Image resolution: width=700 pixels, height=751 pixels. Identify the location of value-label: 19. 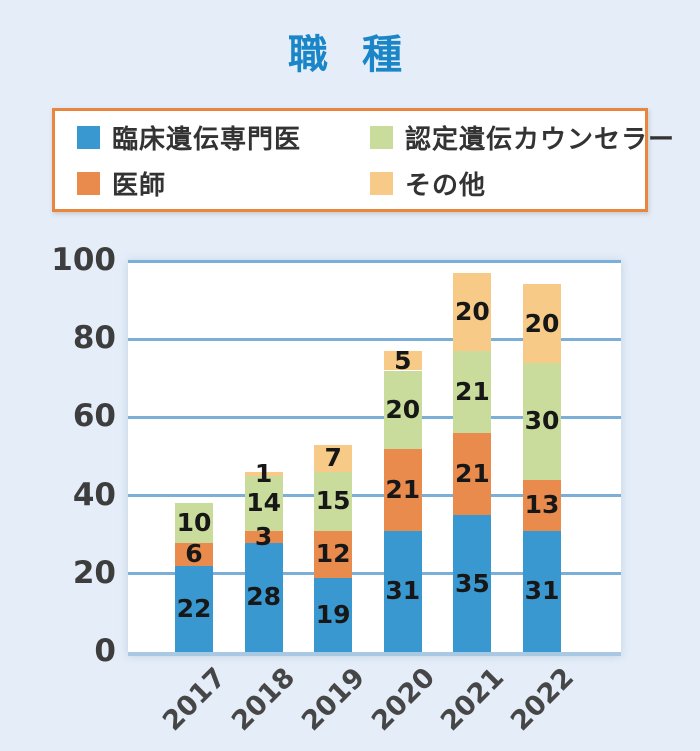
(333, 614).